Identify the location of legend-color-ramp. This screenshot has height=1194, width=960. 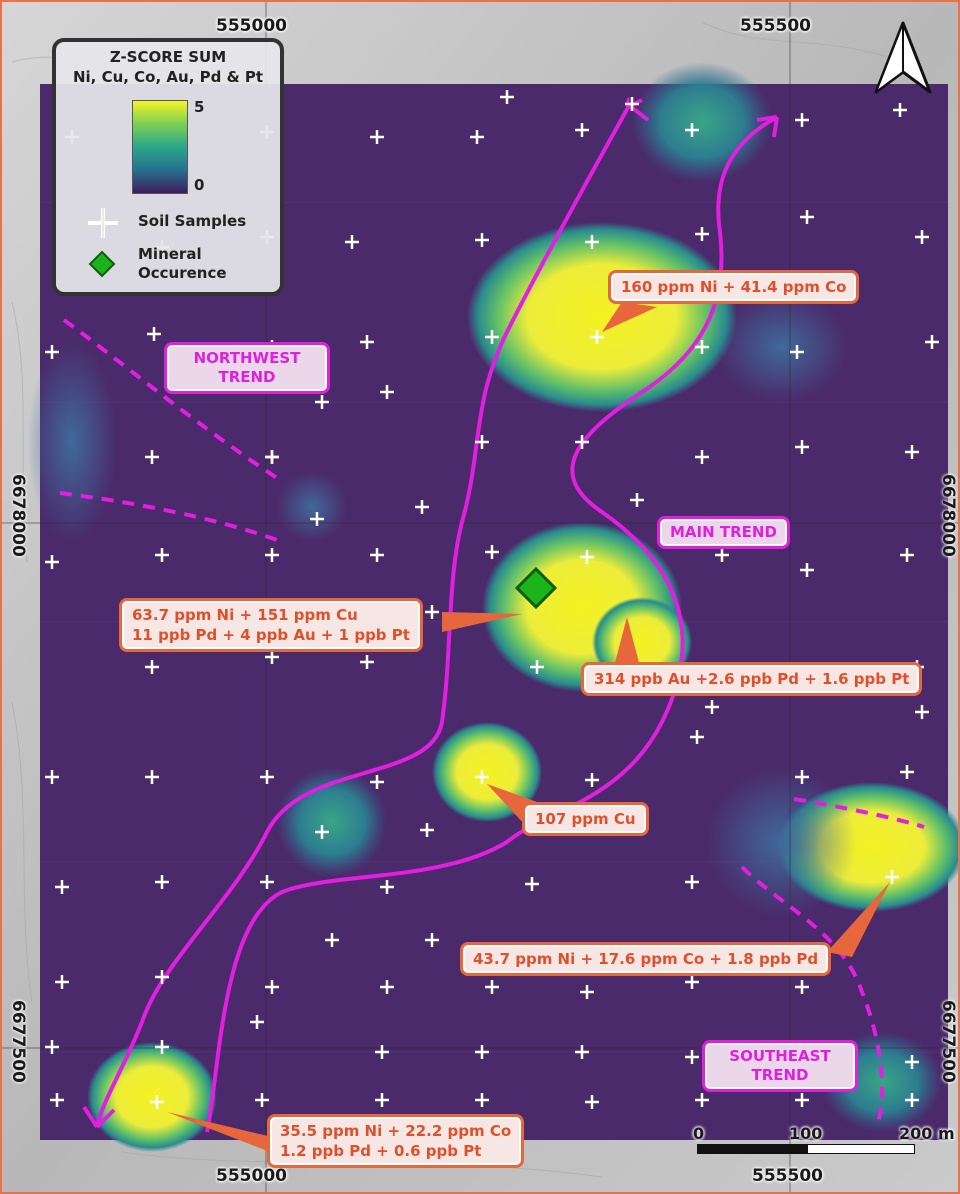
(160, 147).